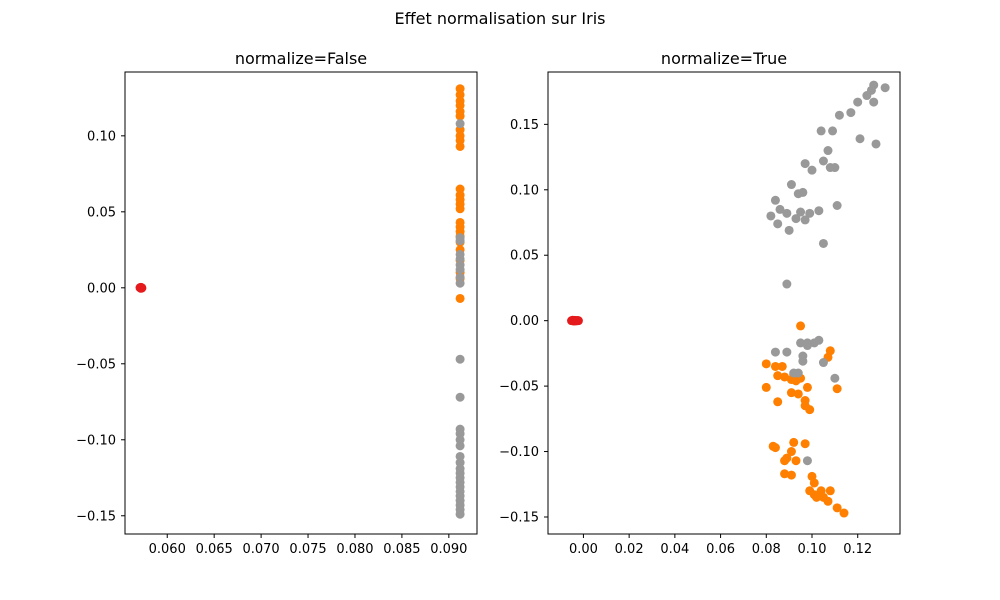 The image size is (1000, 600). Describe the element at coordinates (583, 549) in the screenshot. I see `x-tick-label: 0.00` at that location.